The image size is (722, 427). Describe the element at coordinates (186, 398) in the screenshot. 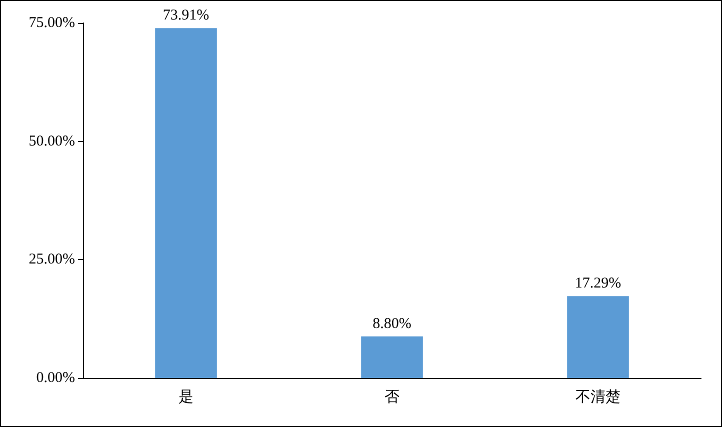

I see `x-tick-label: 是` at that location.